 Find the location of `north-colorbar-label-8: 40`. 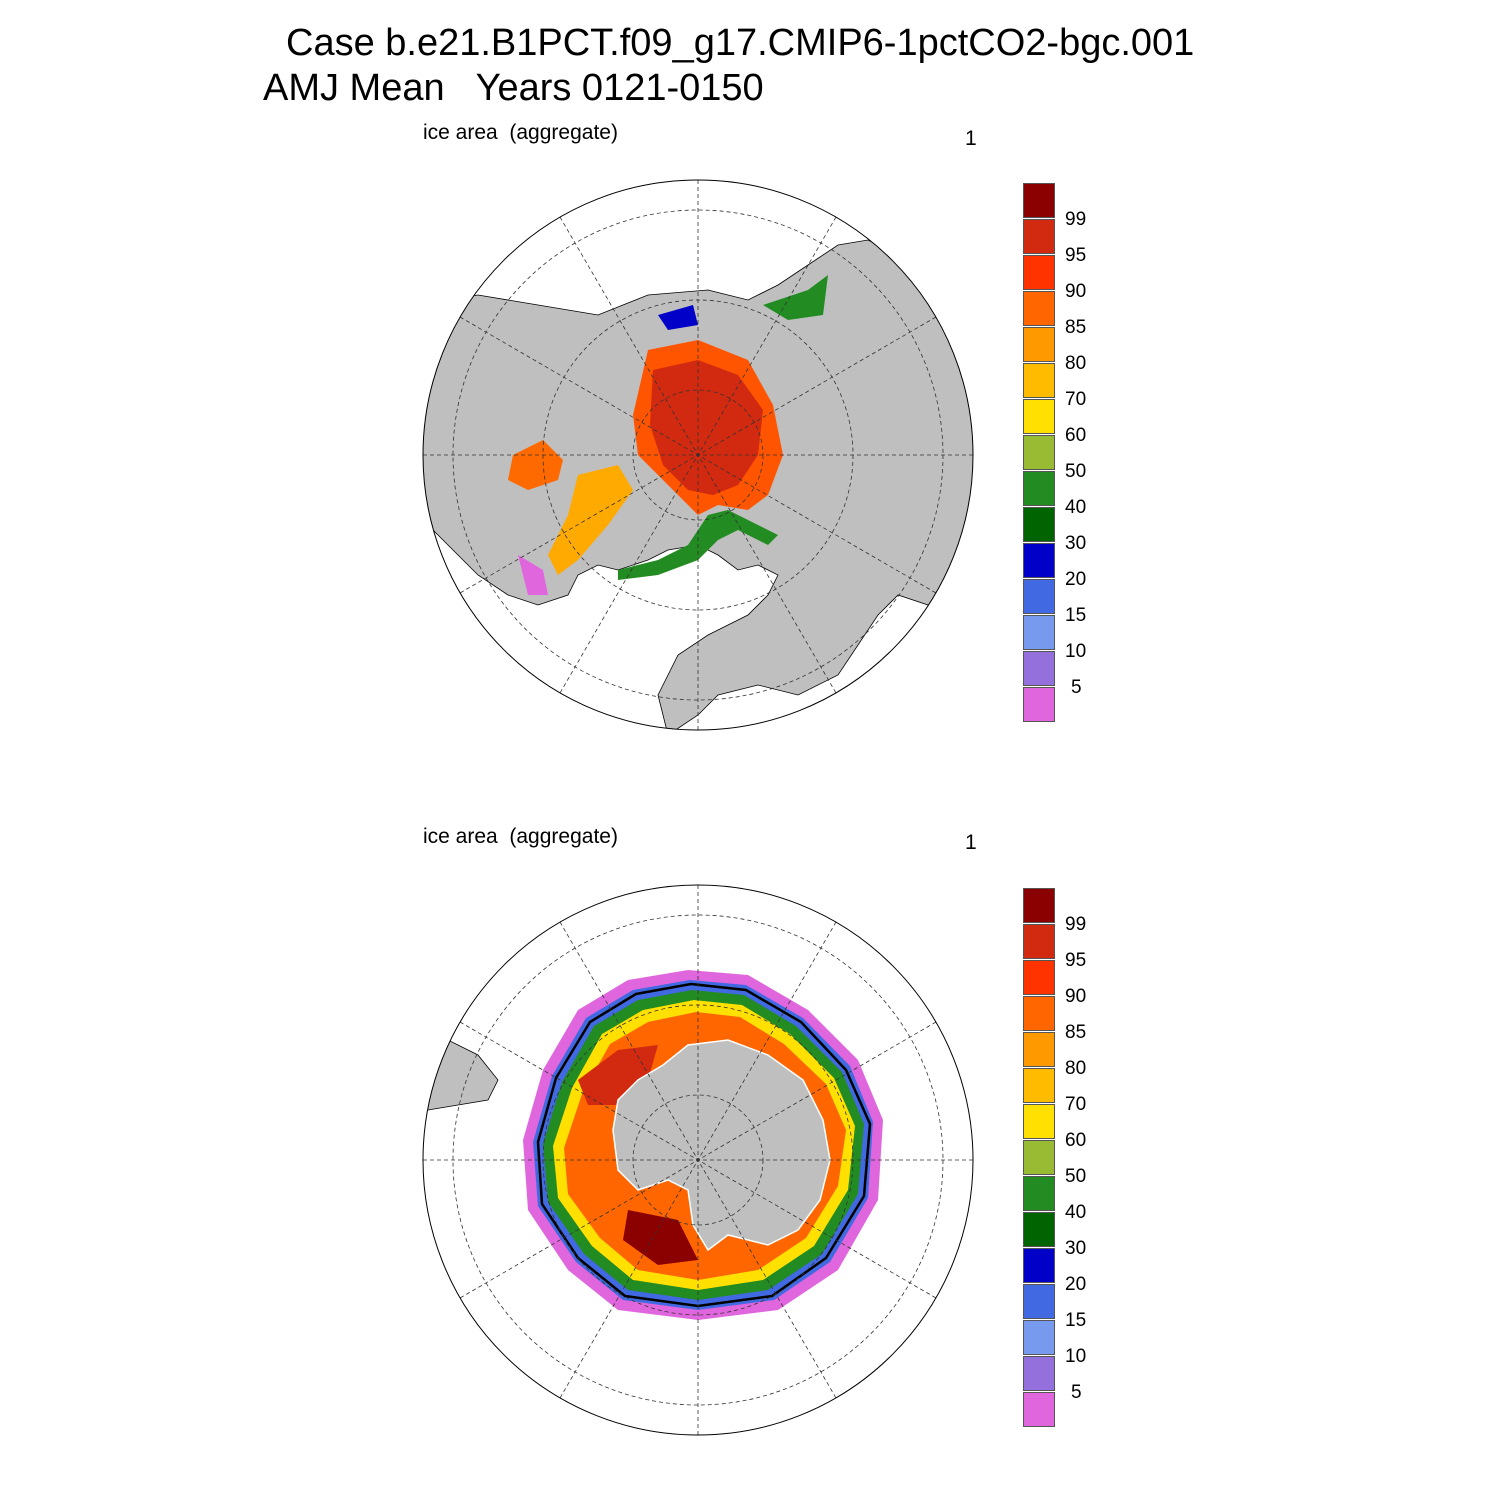

north-colorbar-label-8: 40 is located at coordinates (1076, 507).